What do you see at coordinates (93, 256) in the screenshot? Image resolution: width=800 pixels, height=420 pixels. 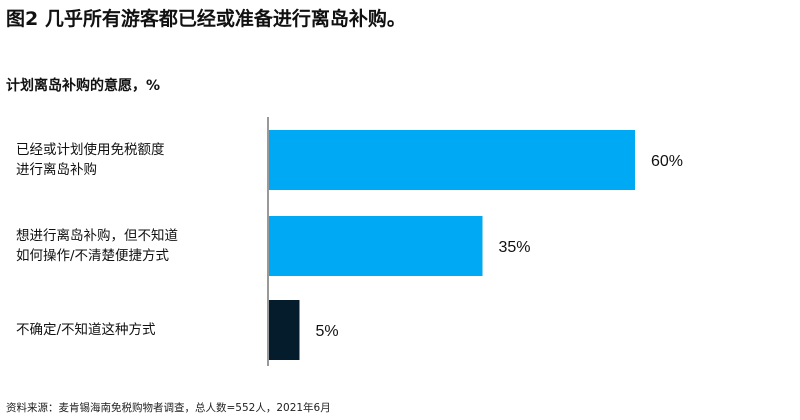 I see `category-label-line: 如何操作/不清楚便捷方式` at bounding box center [93, 256].